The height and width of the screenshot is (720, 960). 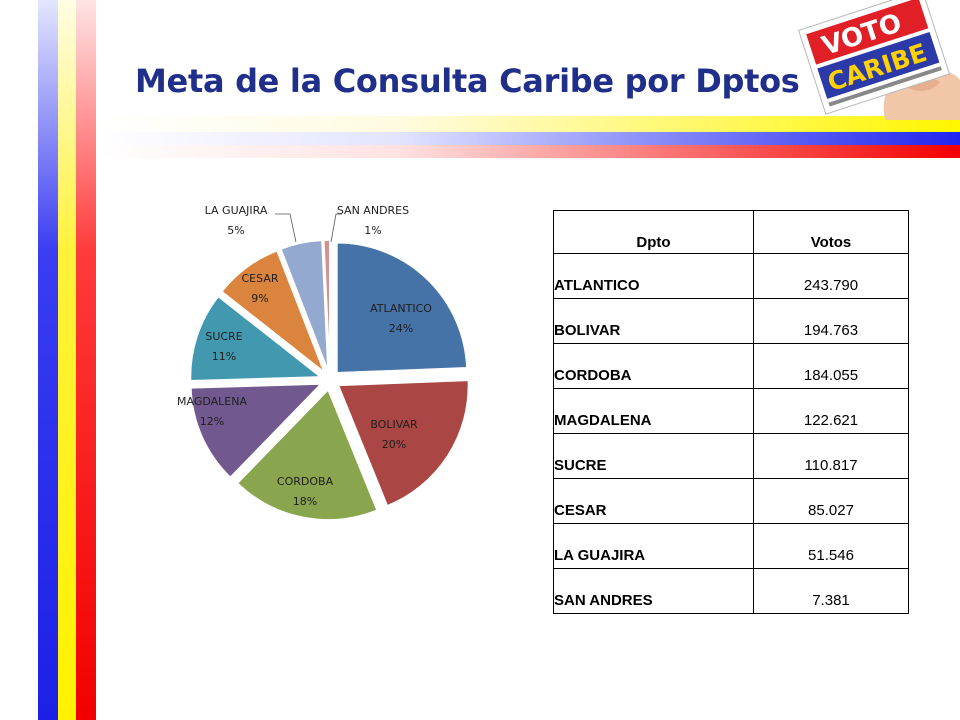 I want to click on pie-slice-sucre, so click(x=256, y=338).